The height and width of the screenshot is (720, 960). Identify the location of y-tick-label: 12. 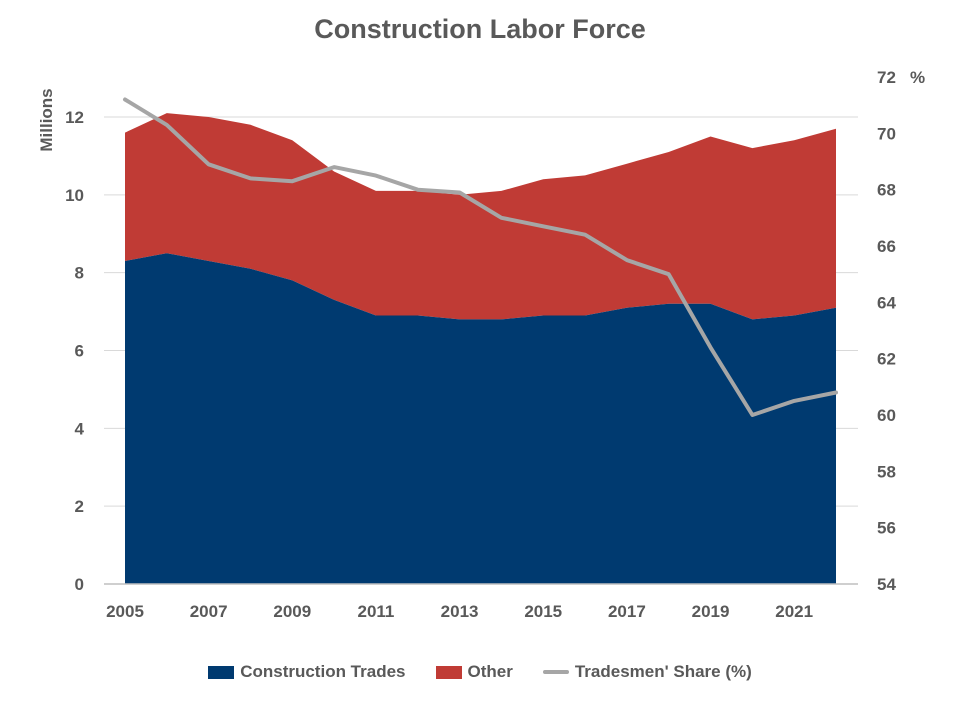
(74, 117).